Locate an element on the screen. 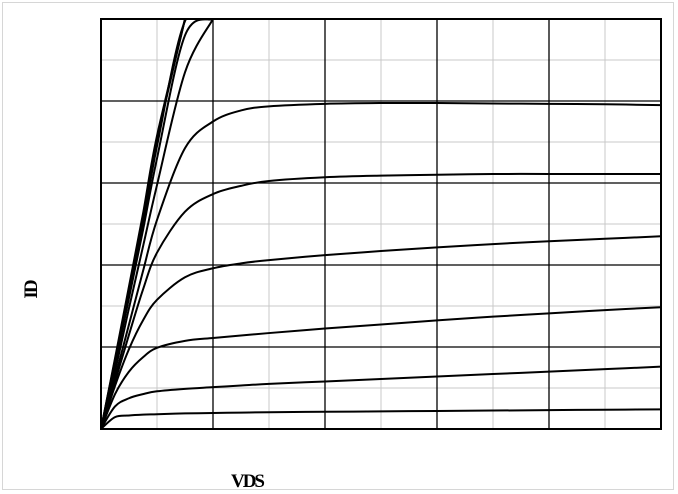  x-axis-label: VDS is located at coordinates (247, 481).